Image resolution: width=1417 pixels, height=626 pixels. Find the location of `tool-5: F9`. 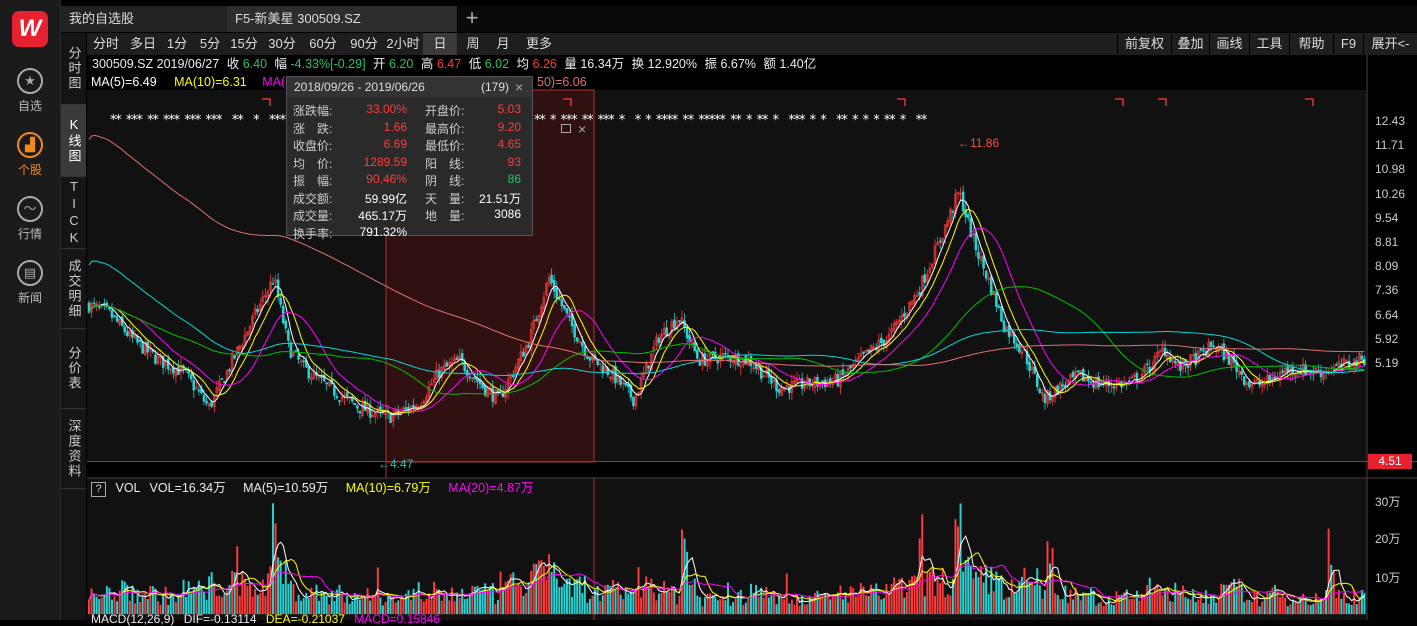

tool-5: F9 is located at coordinates (1348, 44).